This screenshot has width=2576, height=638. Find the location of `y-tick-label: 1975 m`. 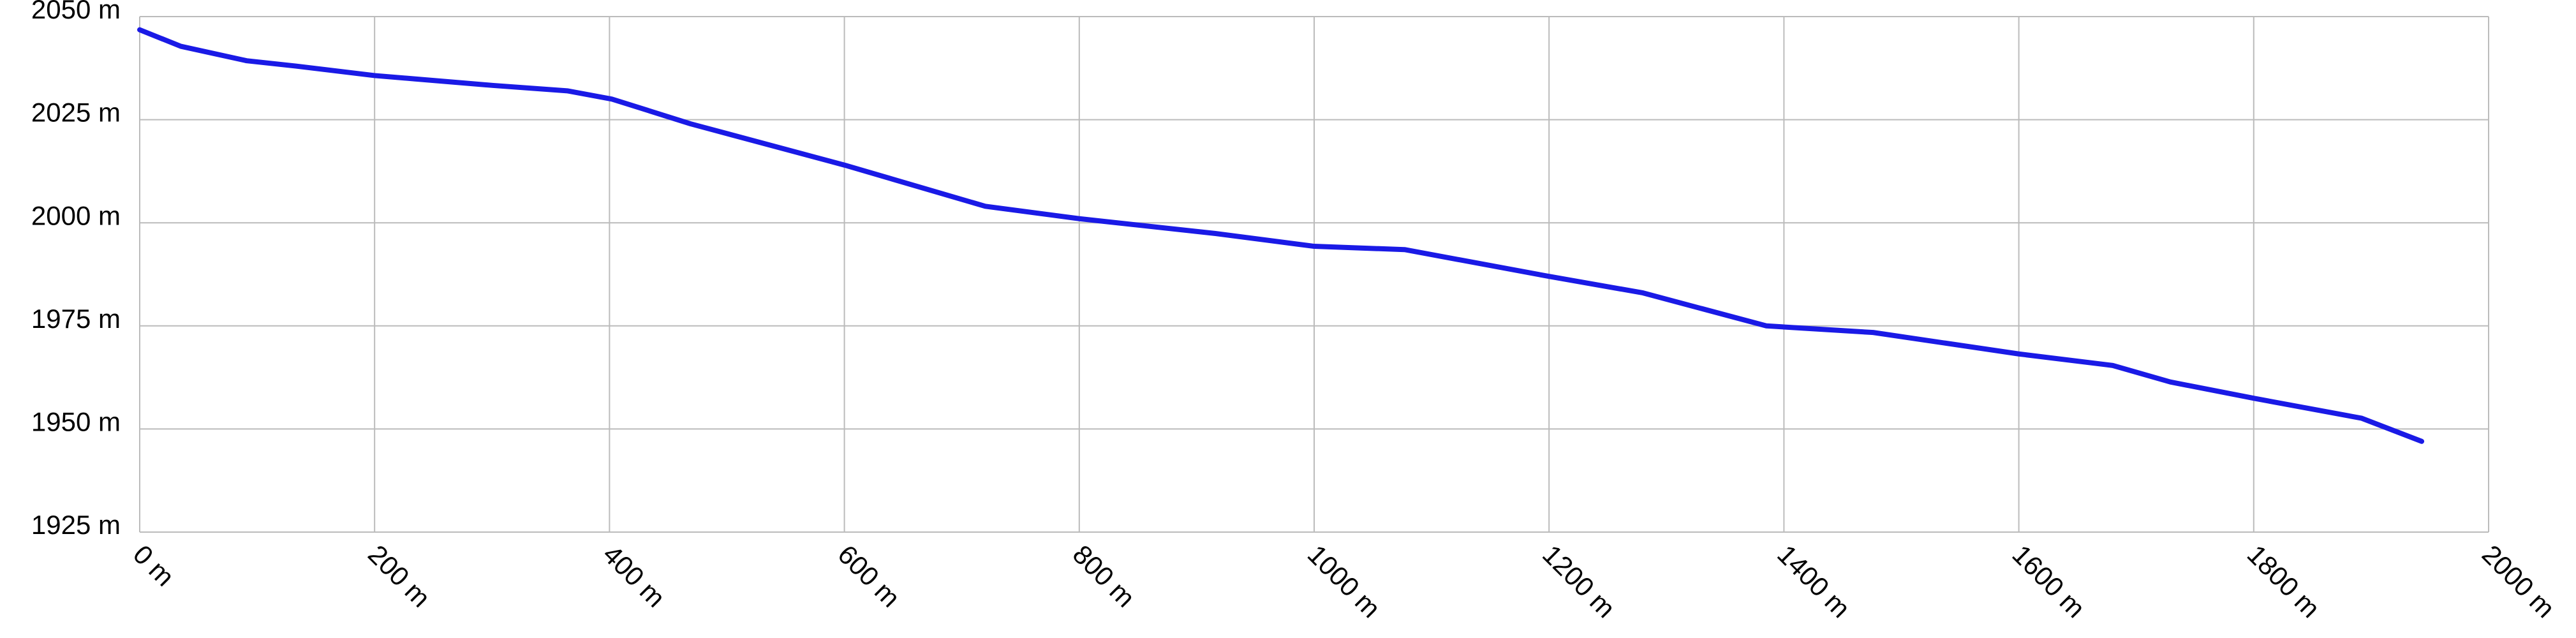

y-tick-label: 1975 m is located at coordinates (76, 319).